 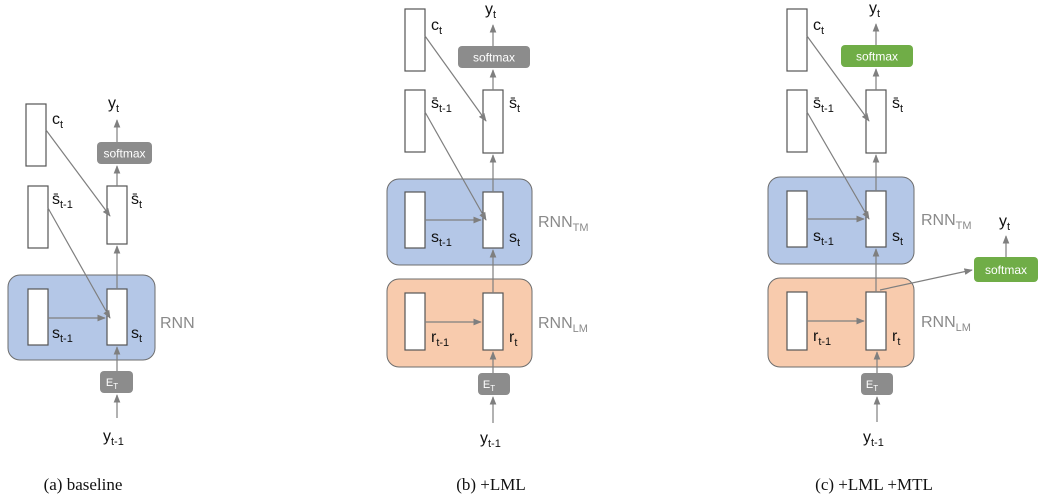 I want to click on caption-b: (b) +LML, so click(x=491, y=484).